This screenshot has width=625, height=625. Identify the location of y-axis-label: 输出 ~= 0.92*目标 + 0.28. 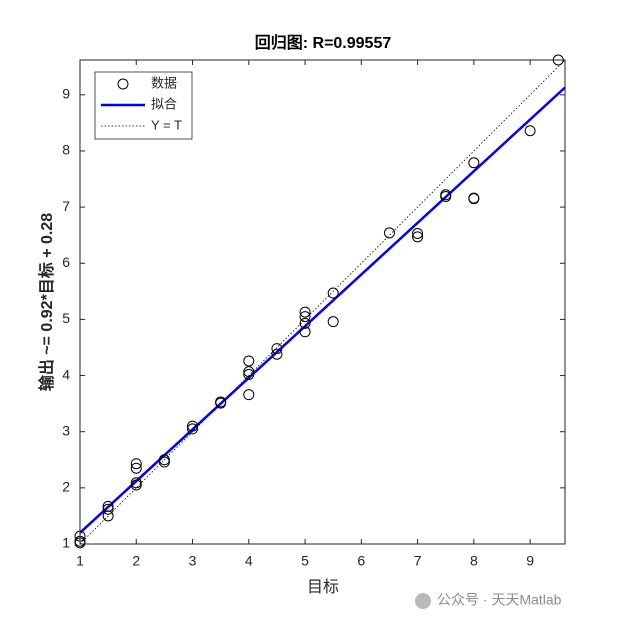
(46, 302).